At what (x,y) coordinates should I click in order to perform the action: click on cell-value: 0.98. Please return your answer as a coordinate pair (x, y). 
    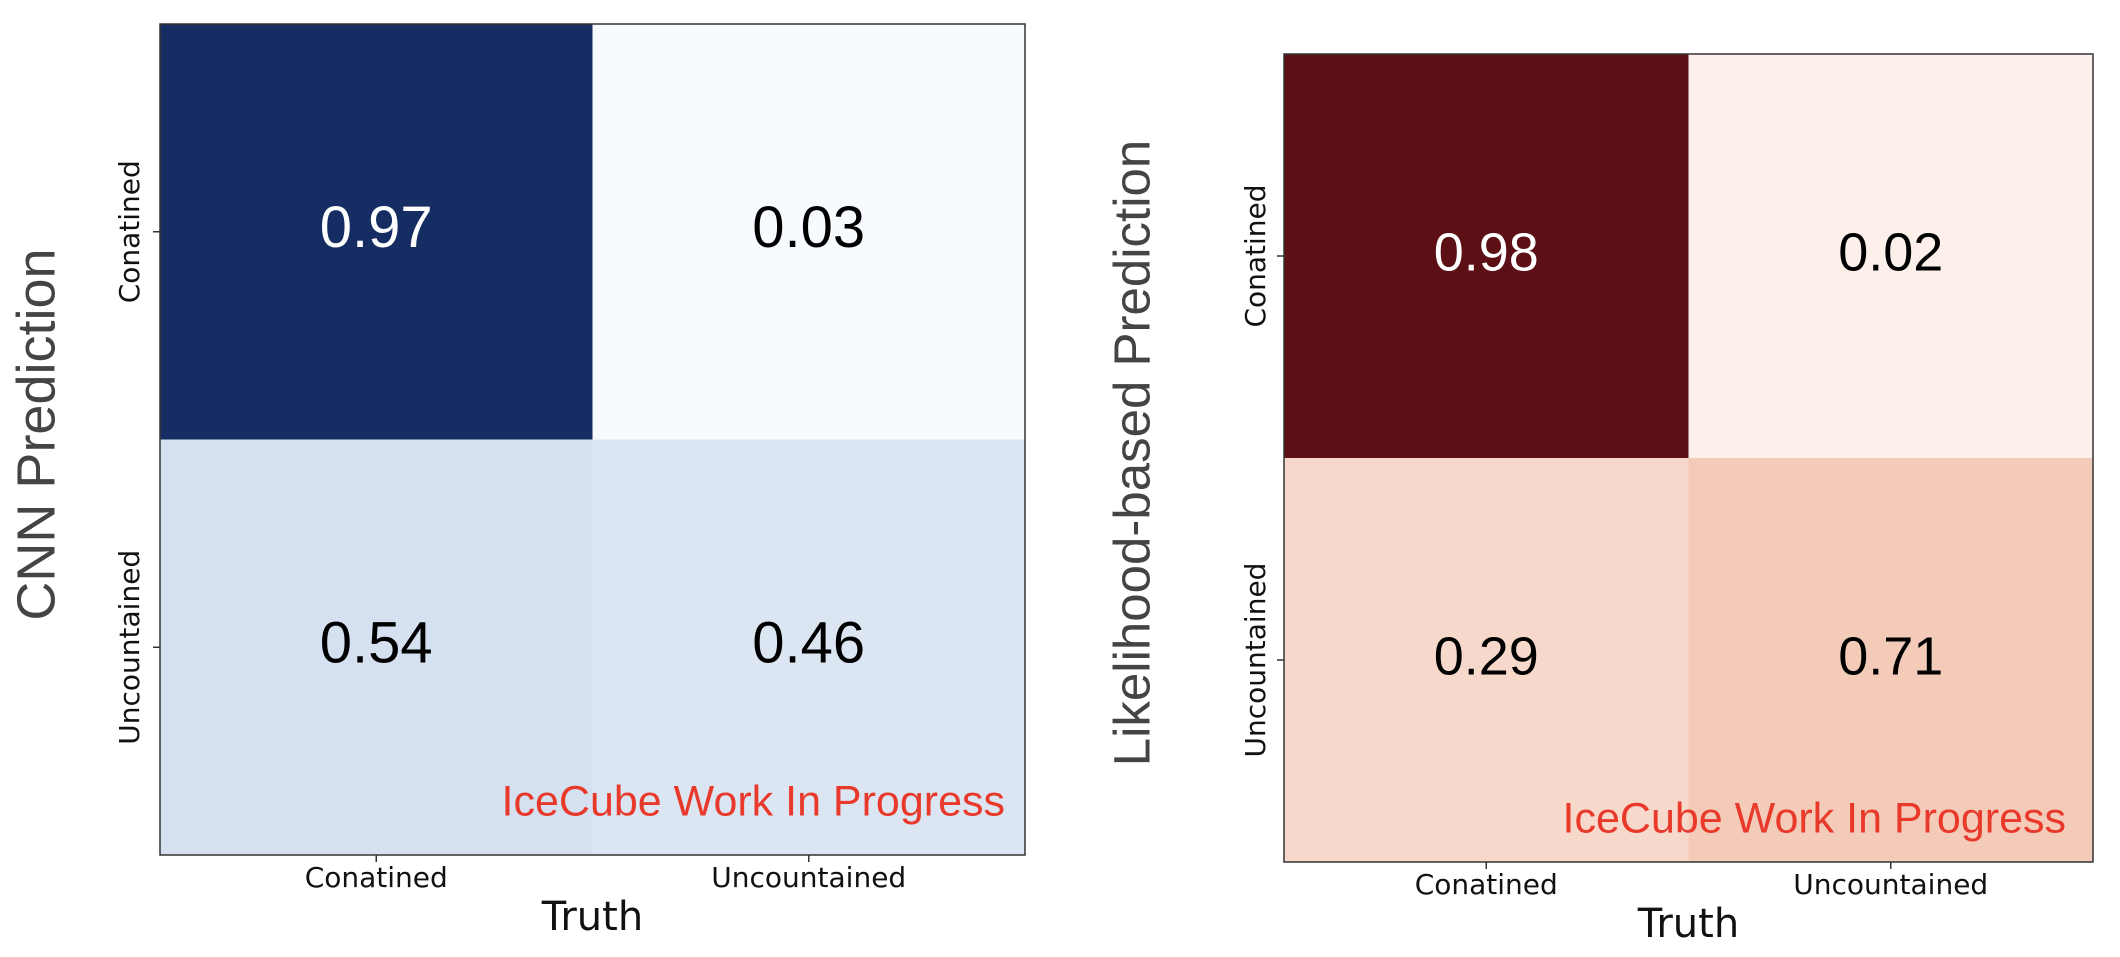
    Looking at the image, I should click on (1486, 252).